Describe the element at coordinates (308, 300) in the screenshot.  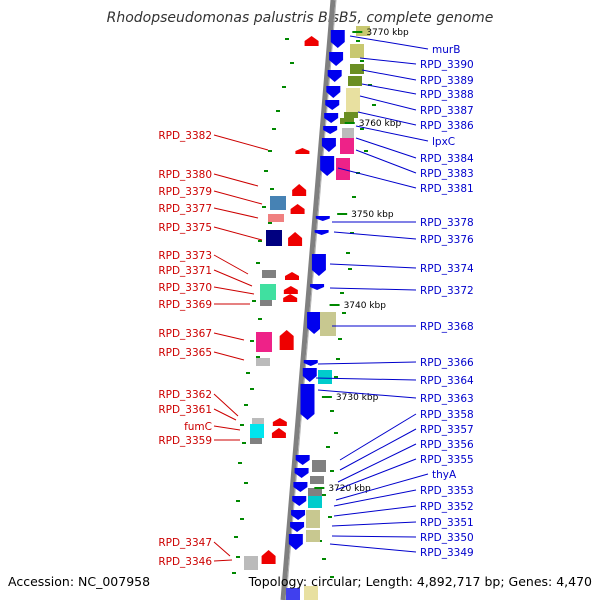
I see `backbone-line` at that location.